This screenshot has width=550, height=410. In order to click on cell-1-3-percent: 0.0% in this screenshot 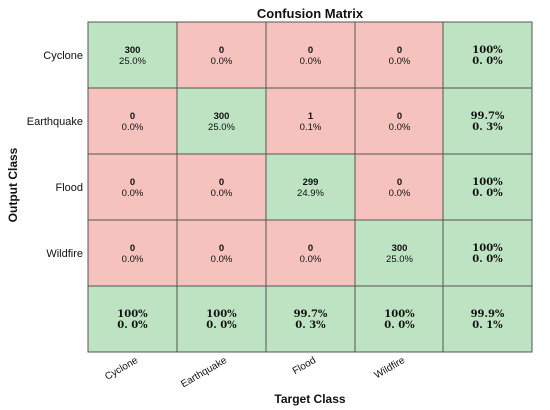, I will do `click(400, 127)`.